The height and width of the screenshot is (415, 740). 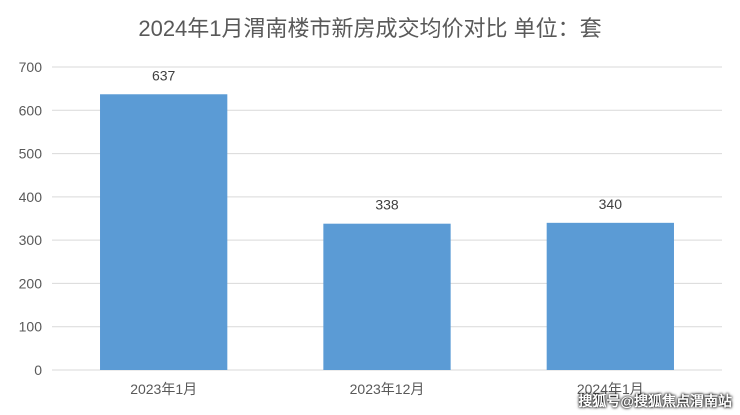 I want to click on chart-title: 2024年1月渭南楼市新房成交均价对比 单位：套, so click(x=369, y=28).